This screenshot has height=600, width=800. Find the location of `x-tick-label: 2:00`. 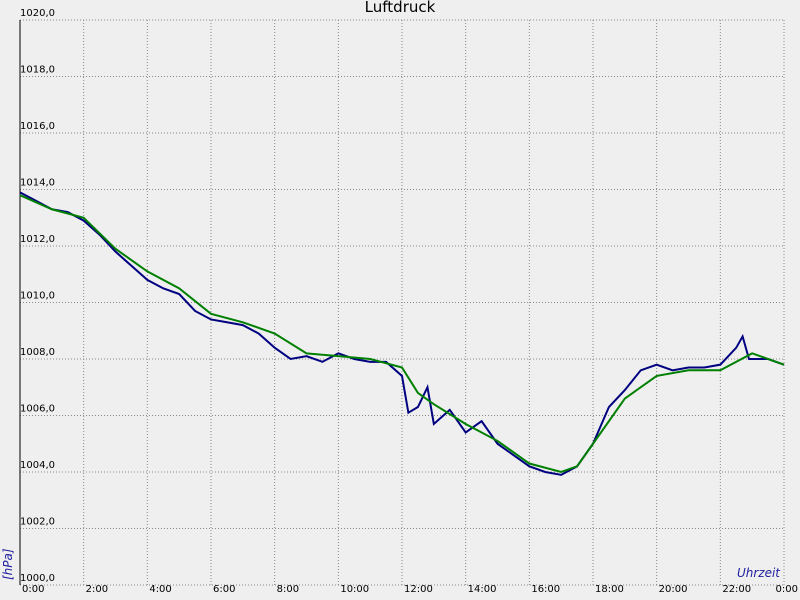

x-tick-label: 2:00 is located at coordinates (97, 589).